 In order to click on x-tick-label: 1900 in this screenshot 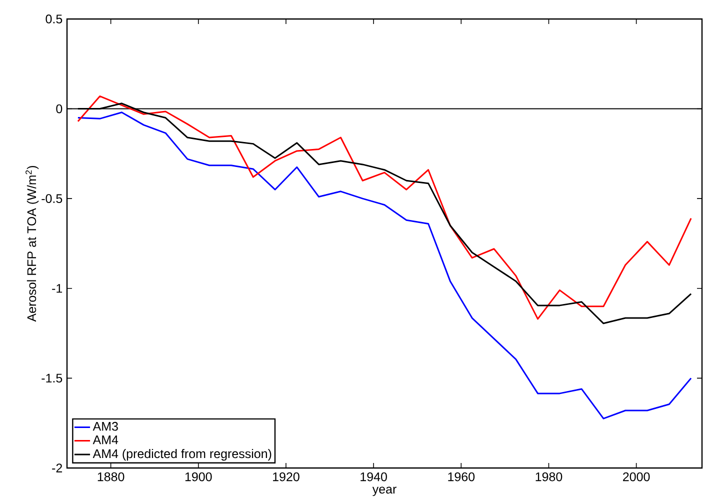, I will do `click(198, 477)`.